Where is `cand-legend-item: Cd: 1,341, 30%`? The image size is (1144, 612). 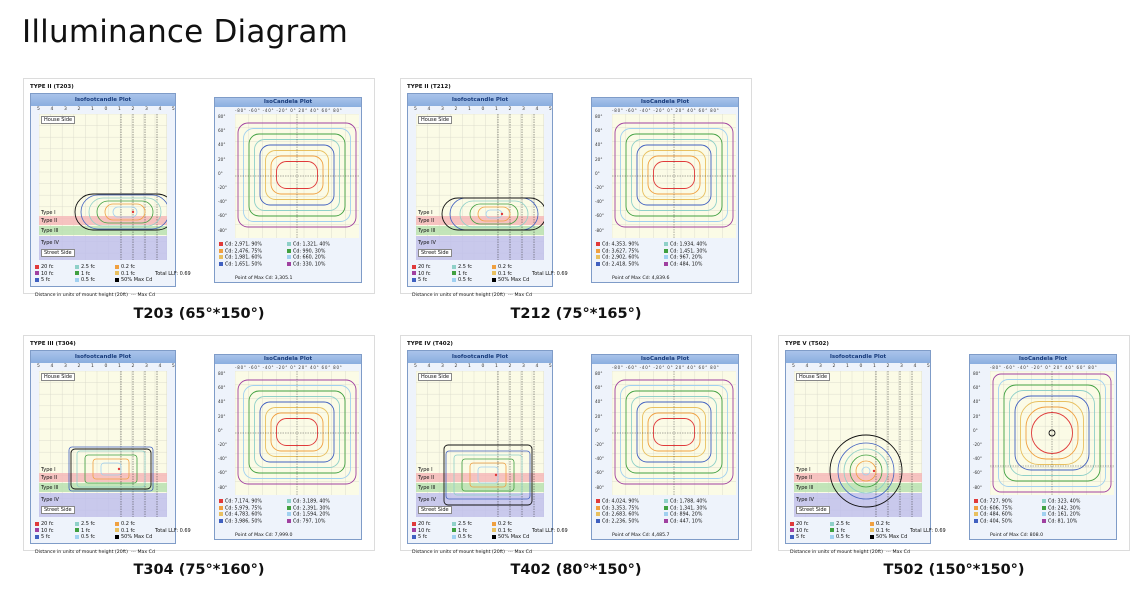
cand-legend-item: Cd: 1,341, 30% is located at coordinates (698, 509).